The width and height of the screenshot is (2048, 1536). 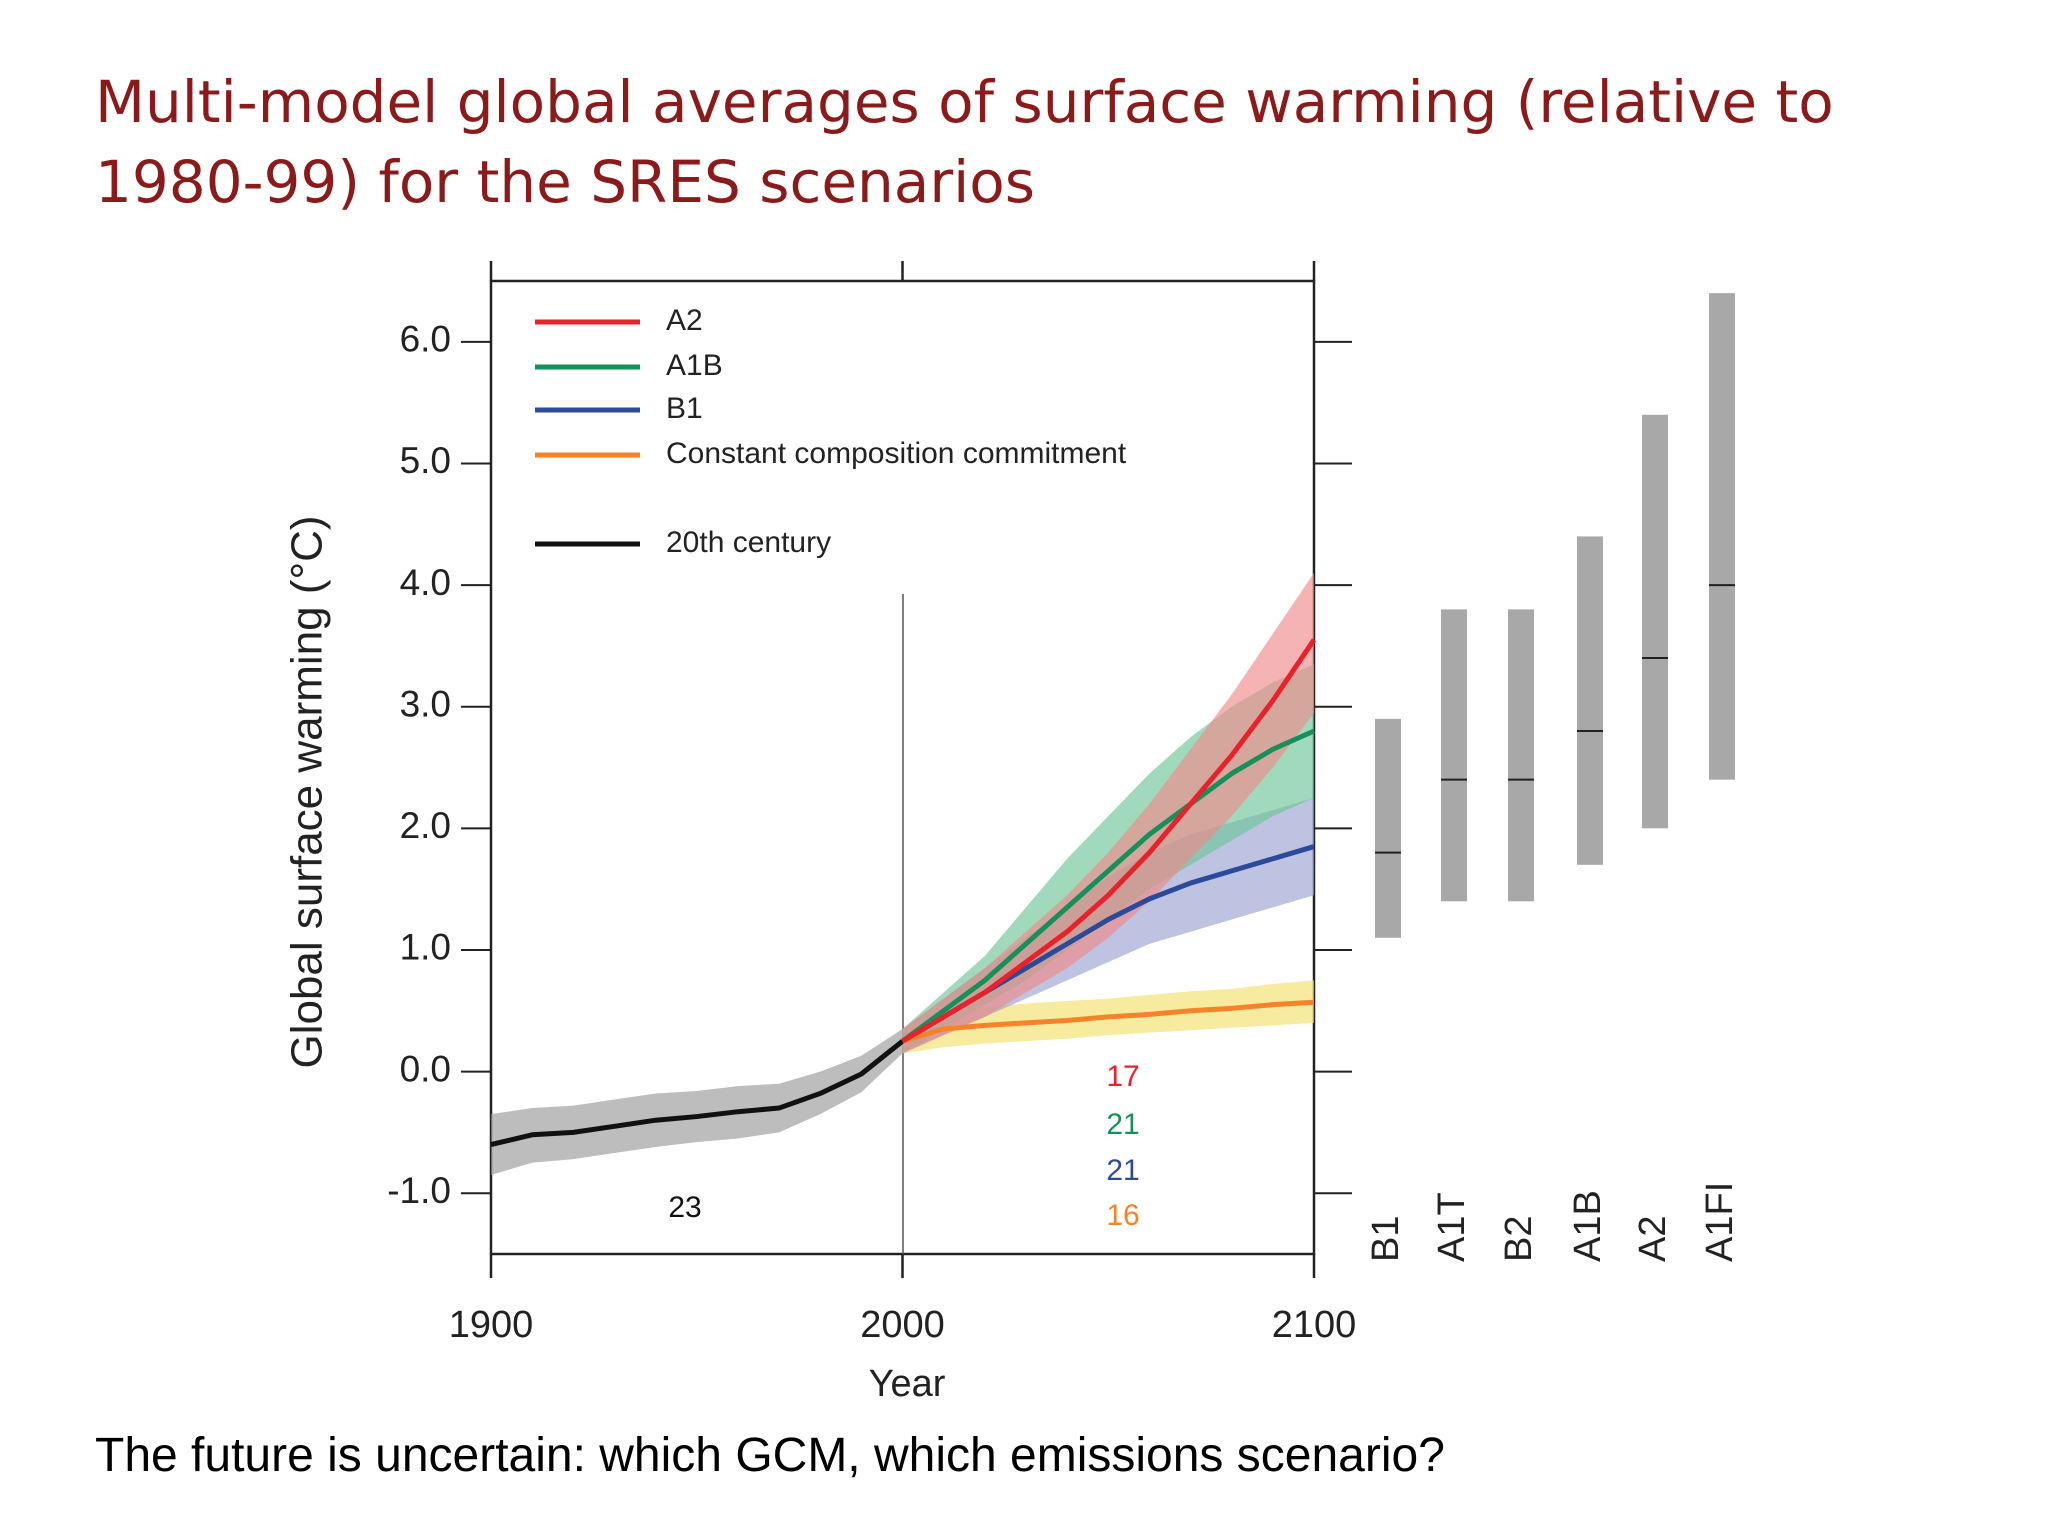 What do you see at coordinates (896, 453) in the screenshot?
I see `legend-label: Constant composition commitment` at bounding box center [896, 453].